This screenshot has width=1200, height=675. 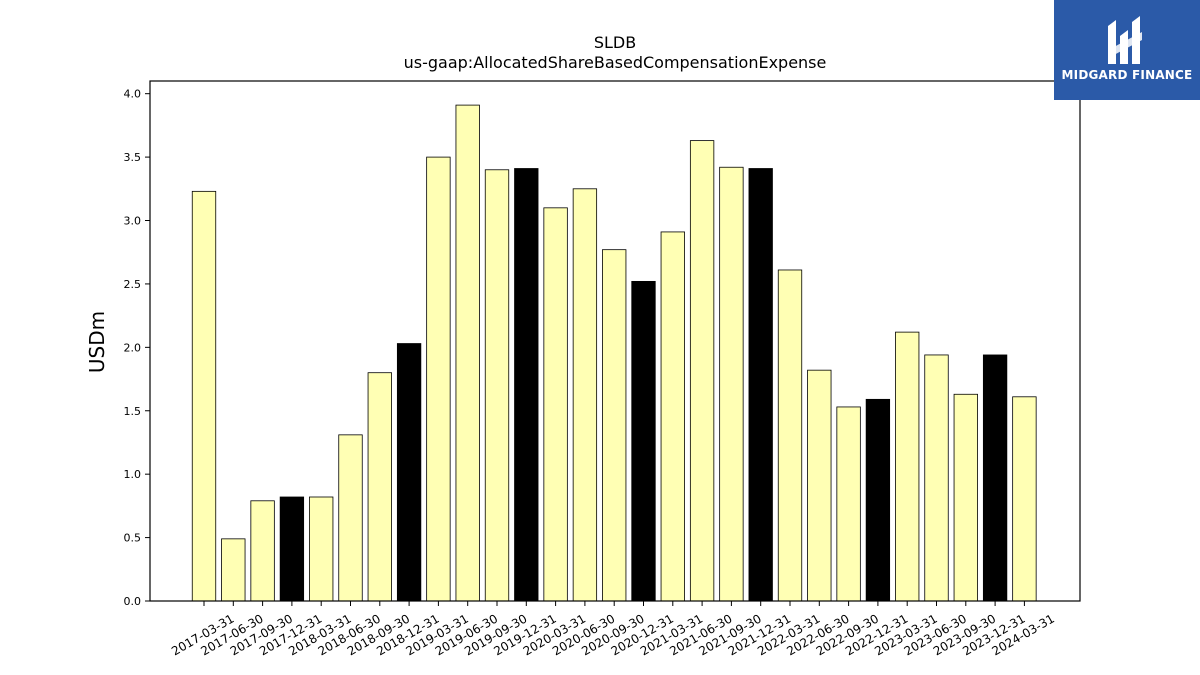 What do you see at coordinates (133, 347) in the screenshot?
I see `y-tick-label: 2.0` at bounding box center [133, 347].